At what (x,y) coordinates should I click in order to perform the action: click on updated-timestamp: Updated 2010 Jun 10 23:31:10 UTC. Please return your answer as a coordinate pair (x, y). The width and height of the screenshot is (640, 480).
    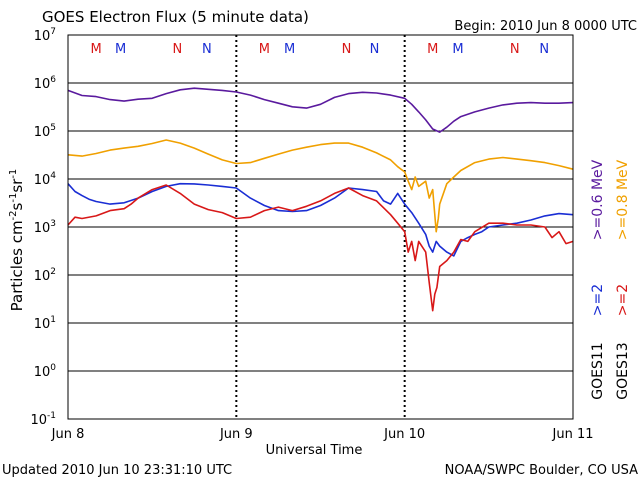
    Looking at the image, I should click on (117, 470).